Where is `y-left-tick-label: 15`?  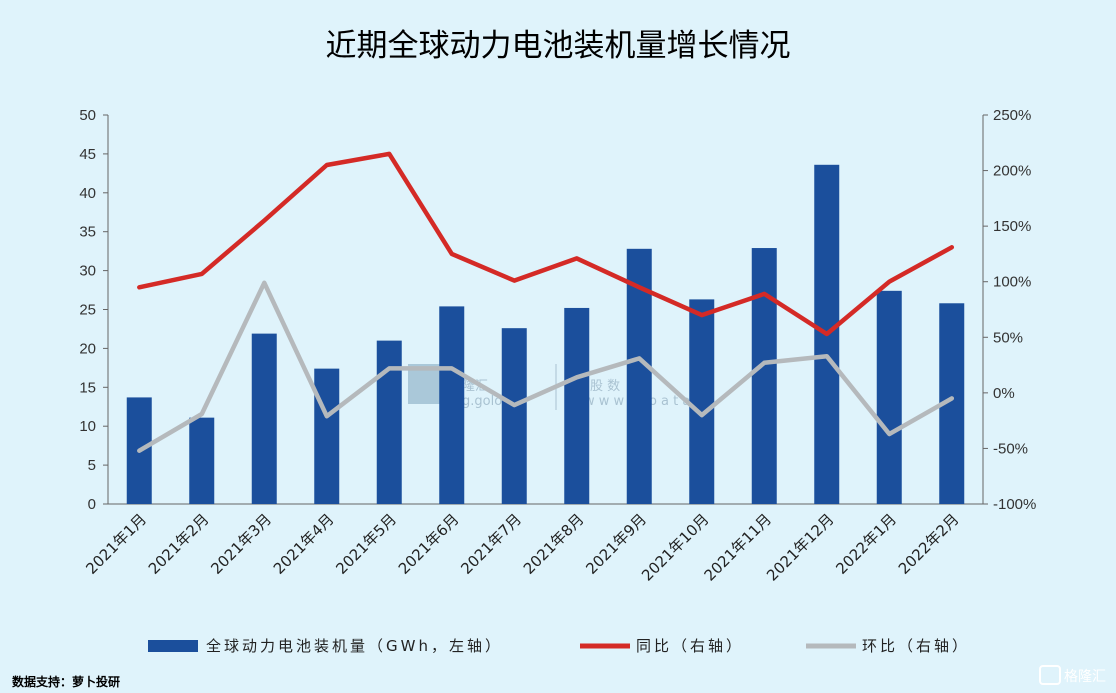 y-left-tick-label: 15 is located at coordinates (87, 387).